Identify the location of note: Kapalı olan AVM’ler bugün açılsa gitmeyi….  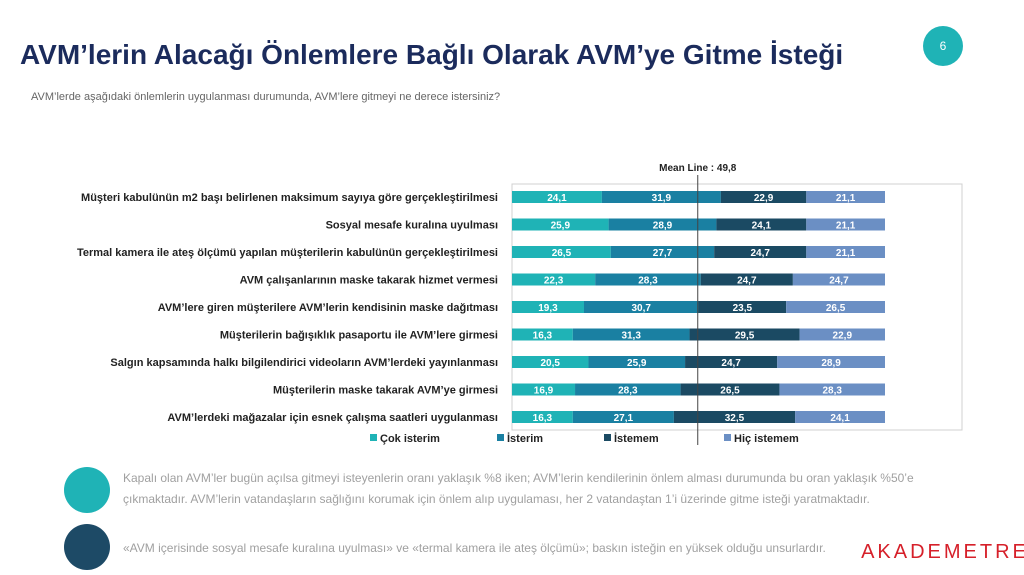
(518, 488).